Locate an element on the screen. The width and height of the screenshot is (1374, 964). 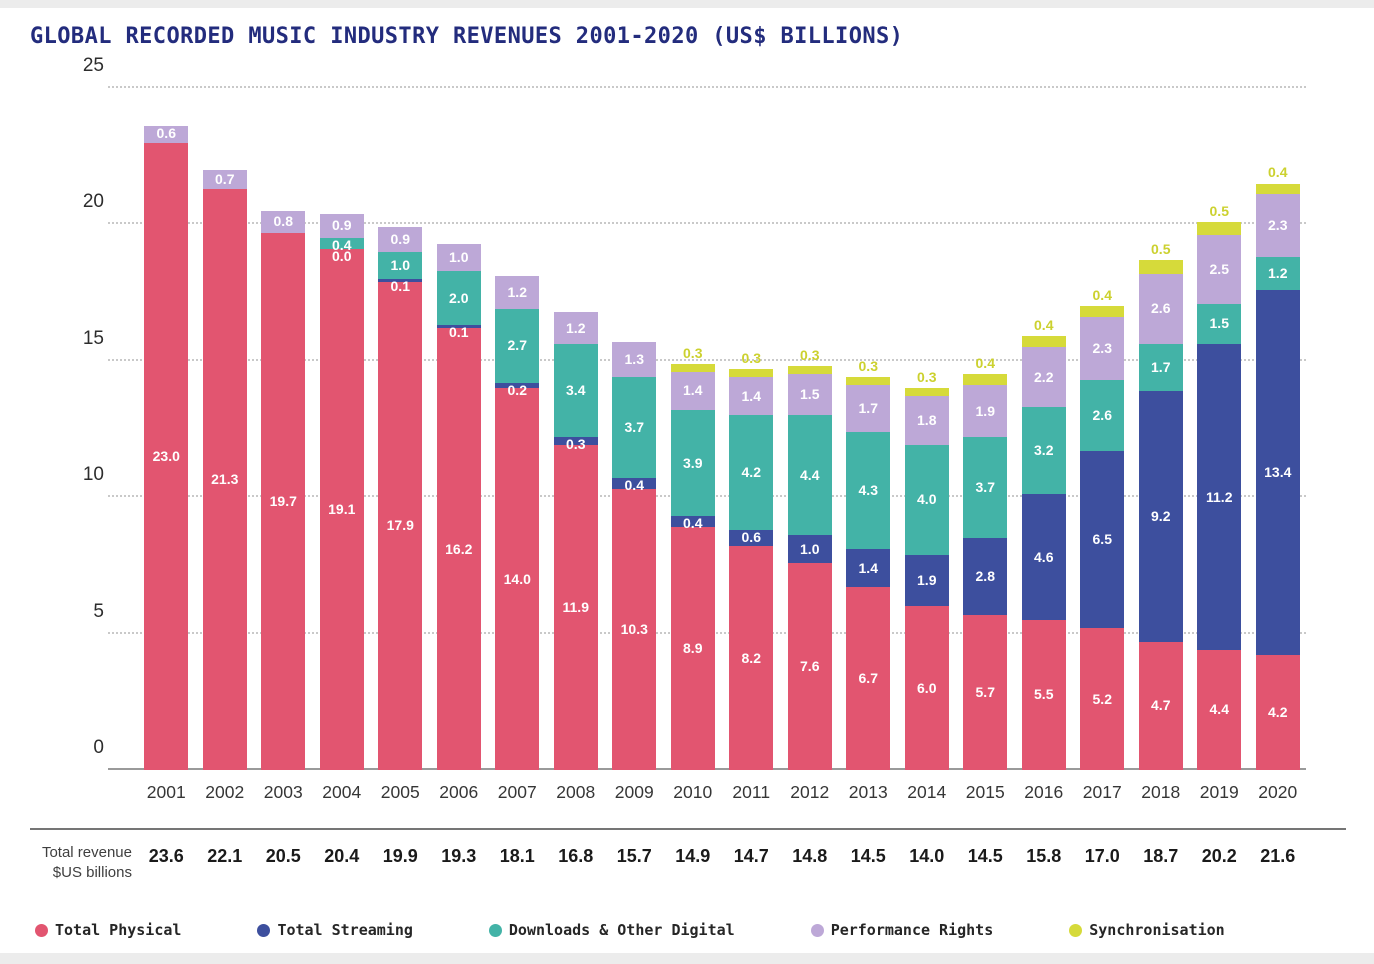
legend-item-total-physical: Total Physical is located at coordinates (108, 930).